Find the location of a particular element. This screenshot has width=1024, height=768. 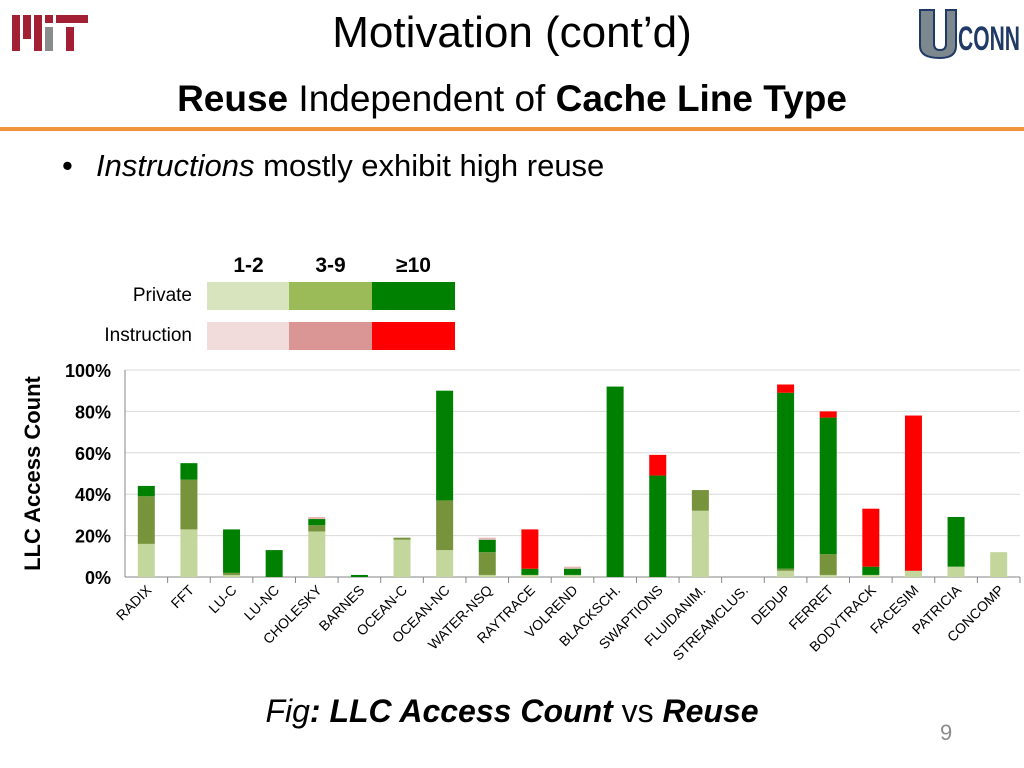

figure-caption: Fig: LLC Access Count vs Reuse is located at coordinates (512, 711).